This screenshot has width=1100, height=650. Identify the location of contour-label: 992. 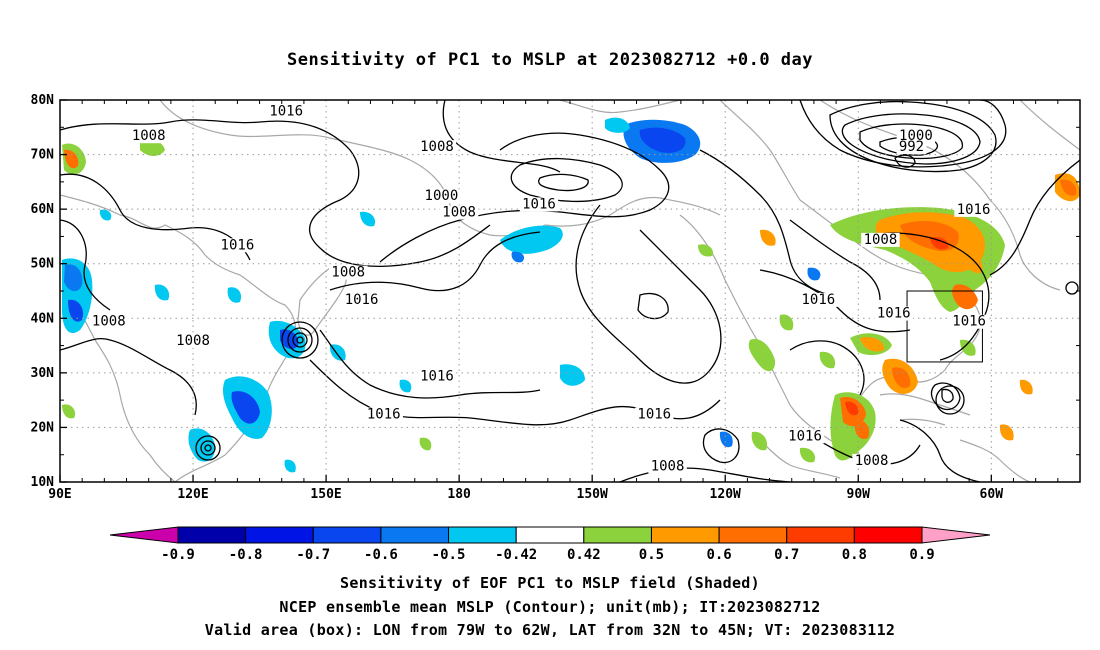
(911, 147).